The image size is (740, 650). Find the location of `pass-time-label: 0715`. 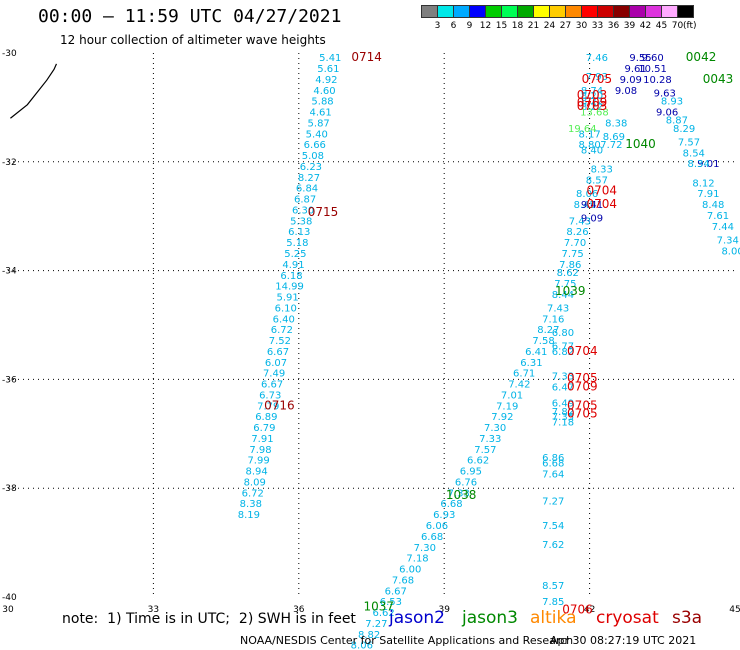

pass-time-label: 0715 is located at coordinates (323, 212).